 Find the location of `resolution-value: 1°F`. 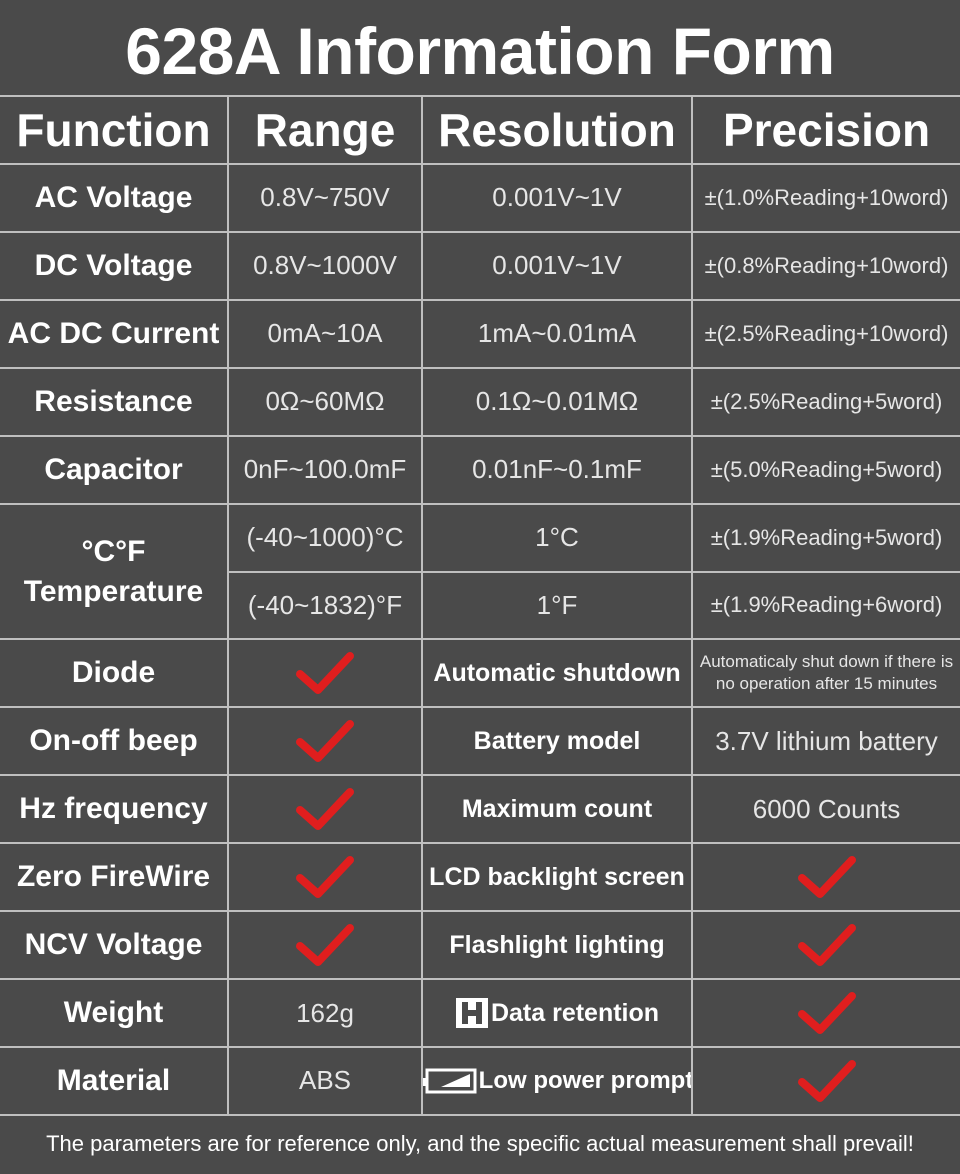

resolution-value: 1°F is located at coordinates (558, 606).